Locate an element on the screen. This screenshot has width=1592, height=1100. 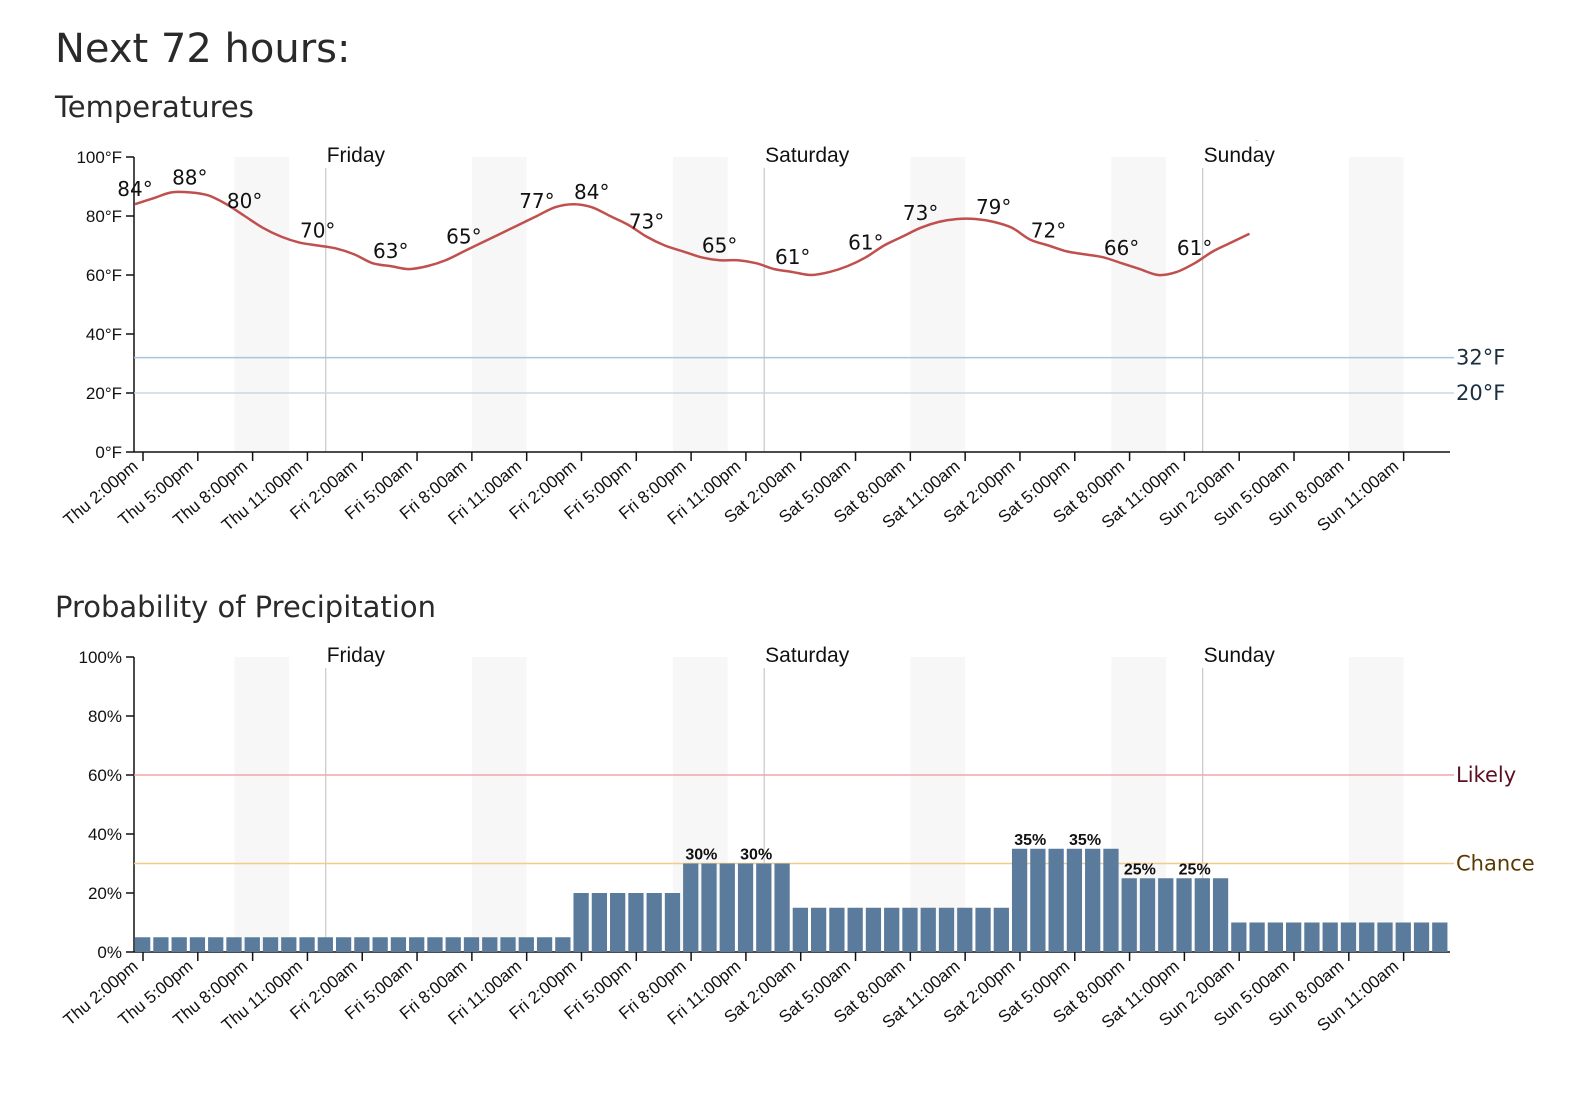
temperature-point-label: 64° is located at coordinates (1267, 142).